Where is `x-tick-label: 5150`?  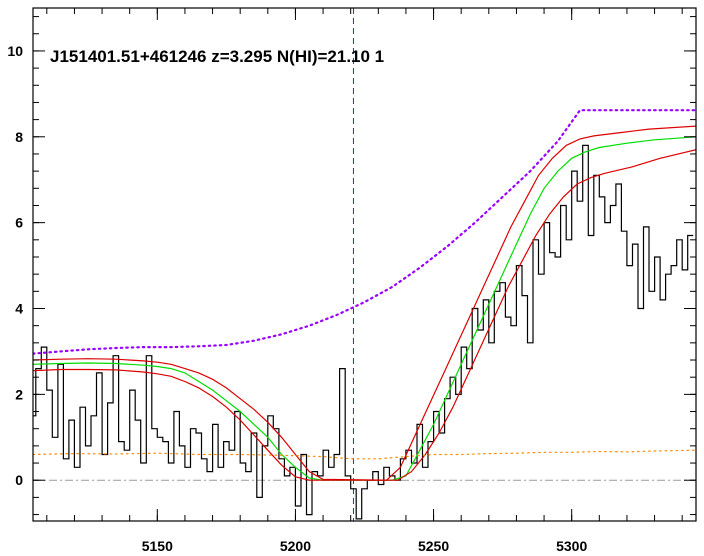
x-tick-label: 5150 is located at coordinates (157, 546).